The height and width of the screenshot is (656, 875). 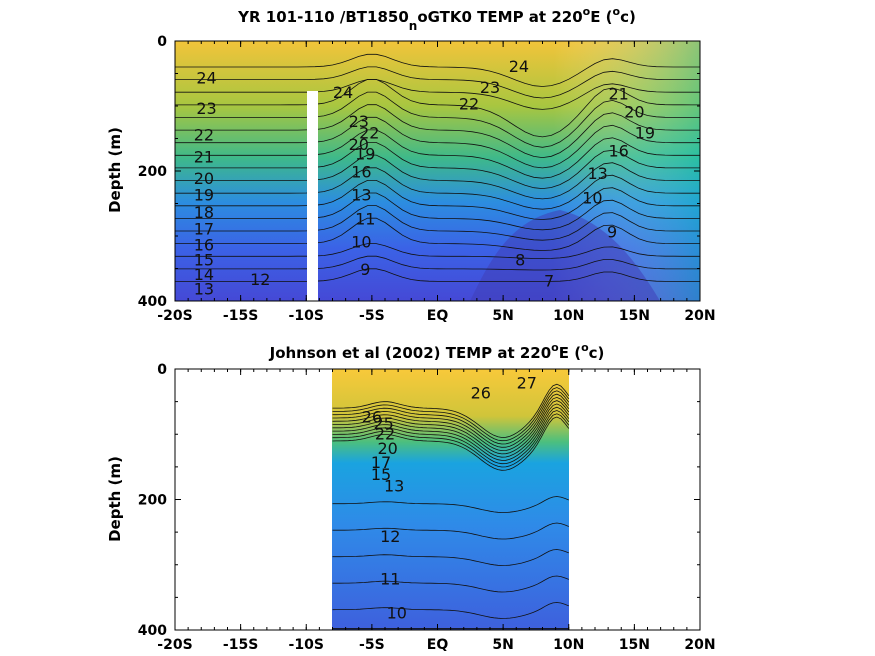 I want to click on top-deep-pool, so click(x=565, y=255).